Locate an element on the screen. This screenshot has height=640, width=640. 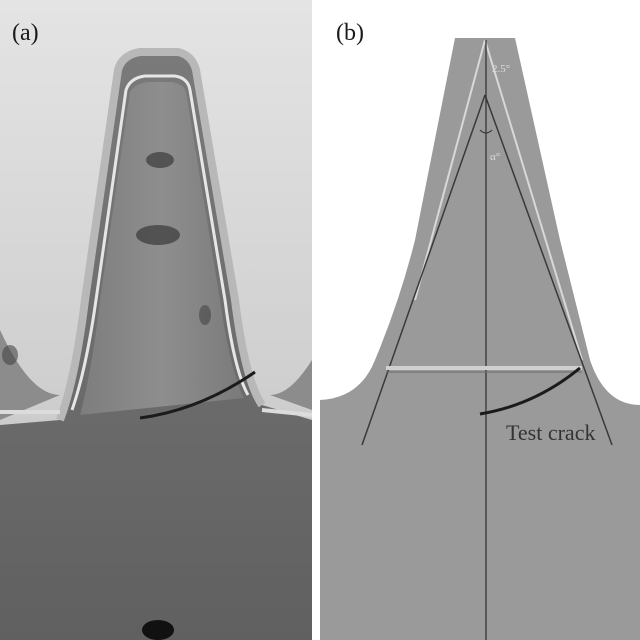
angle-top-label: 2.5° is located at coordinates (501, 69).